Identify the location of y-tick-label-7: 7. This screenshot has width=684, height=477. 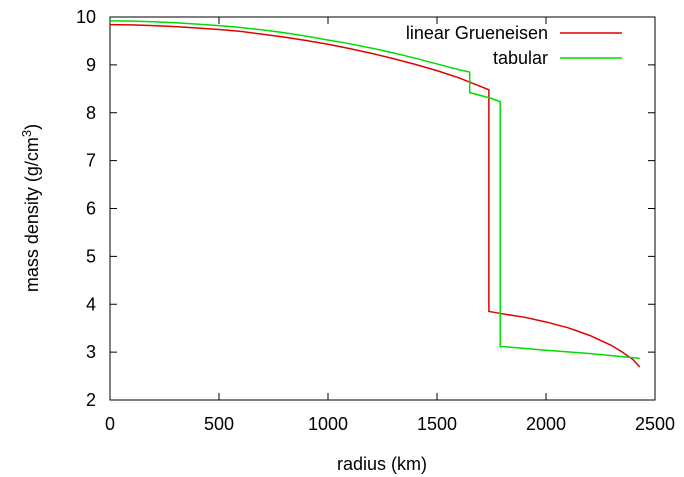
(91, 161).